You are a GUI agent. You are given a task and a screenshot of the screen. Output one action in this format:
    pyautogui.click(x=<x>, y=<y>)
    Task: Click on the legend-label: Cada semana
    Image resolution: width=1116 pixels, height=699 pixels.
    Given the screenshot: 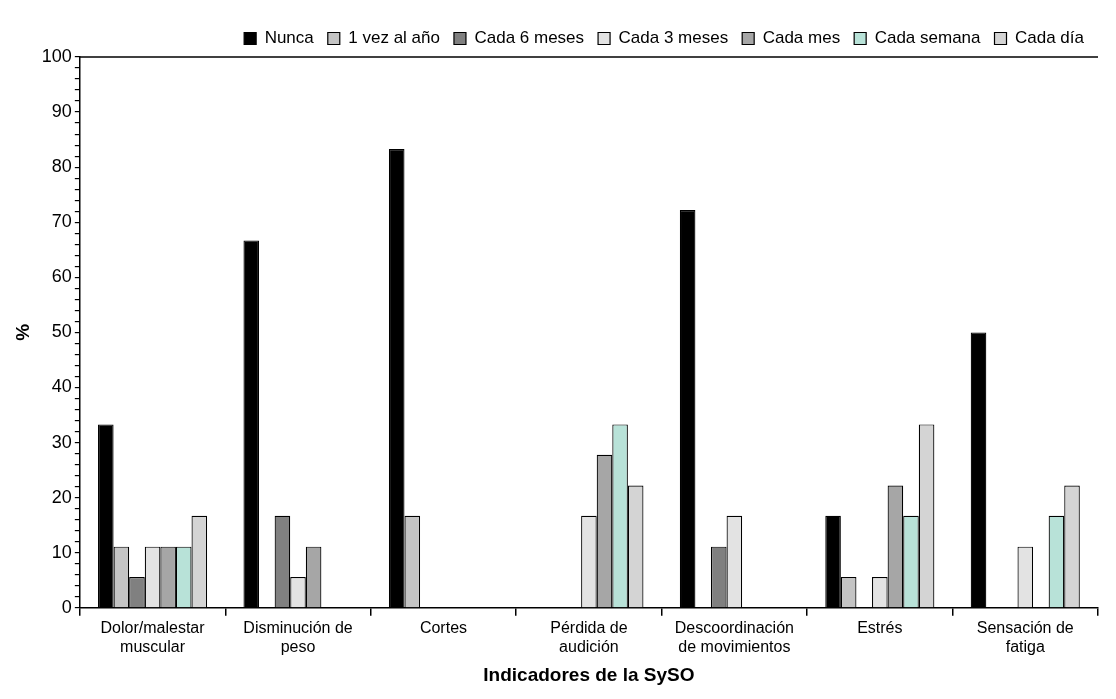 What is the action you would take?
    pyautogui.click(x=928, y=38)
    